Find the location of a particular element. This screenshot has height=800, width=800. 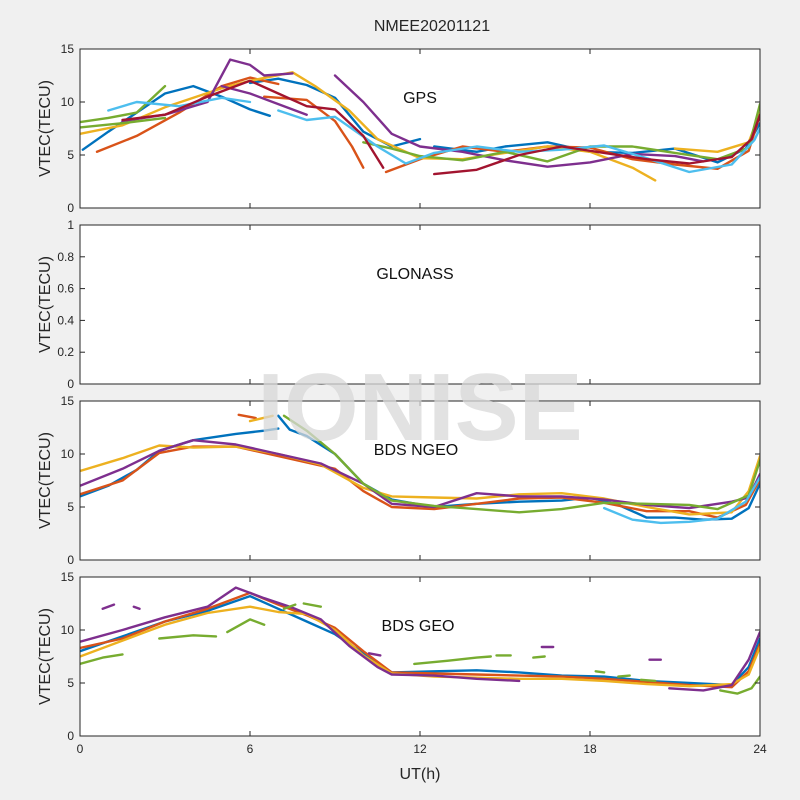

y-tick-label: 0.2 is located at coordinates (65, 352).